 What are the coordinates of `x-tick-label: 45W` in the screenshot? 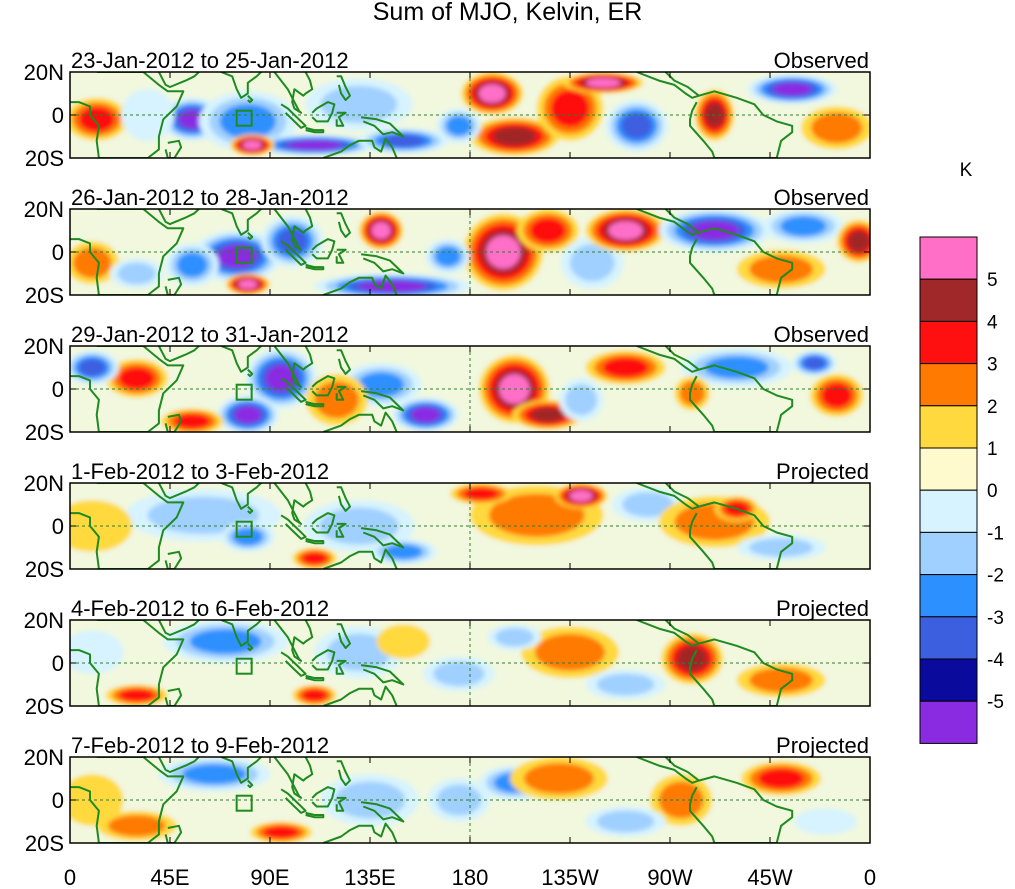 It's located at (769, 877).